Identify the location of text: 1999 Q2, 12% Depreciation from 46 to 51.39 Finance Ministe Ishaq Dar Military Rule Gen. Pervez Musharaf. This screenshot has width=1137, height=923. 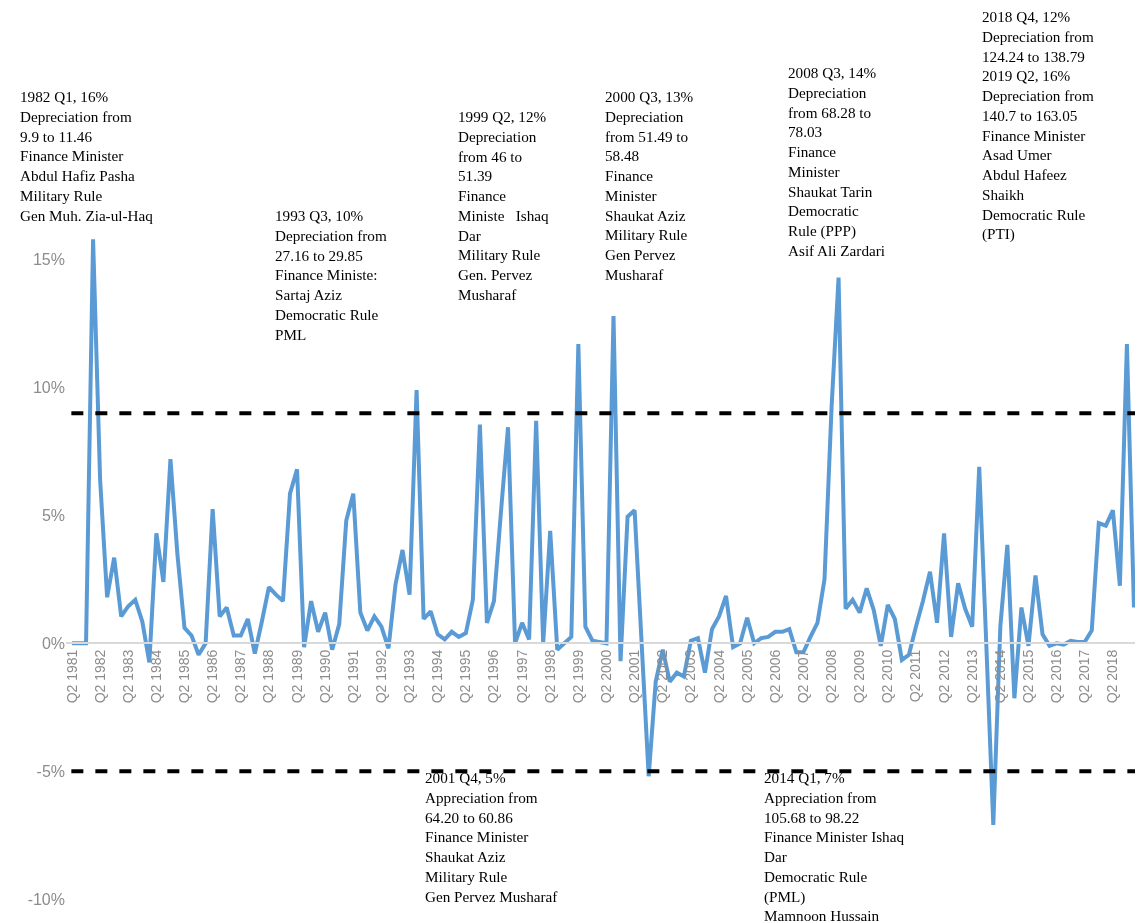
(503, 205).